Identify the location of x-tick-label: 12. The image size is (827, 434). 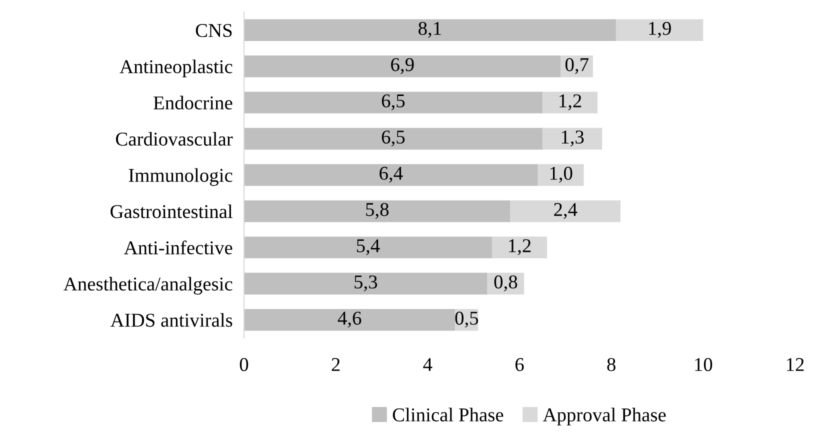
(795, 364).